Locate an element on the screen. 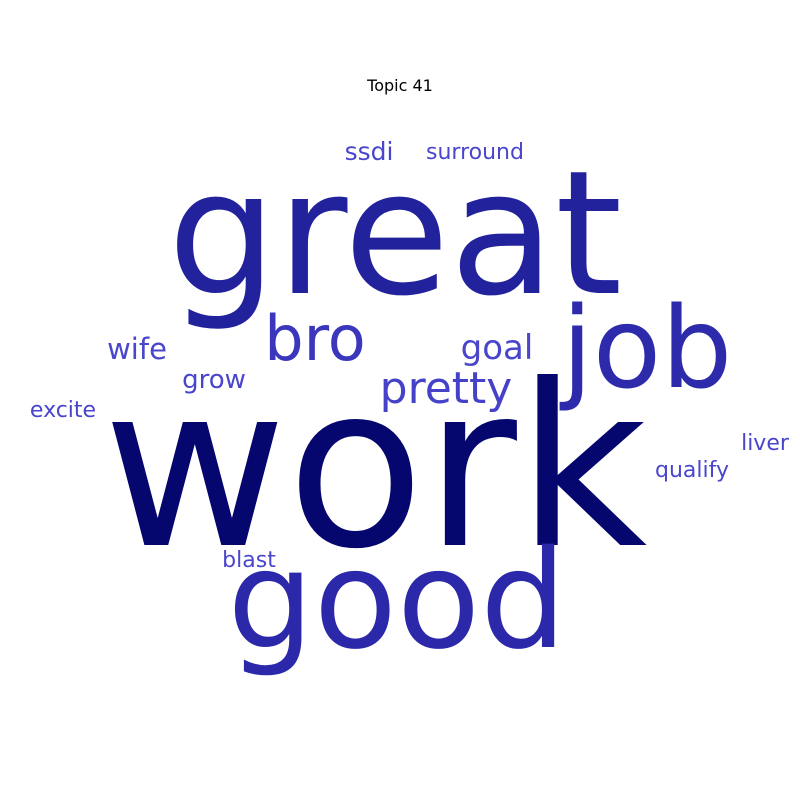 This screenshot has height=800, width=800. word-qualify: qualify is located at coordinates (692, 470).